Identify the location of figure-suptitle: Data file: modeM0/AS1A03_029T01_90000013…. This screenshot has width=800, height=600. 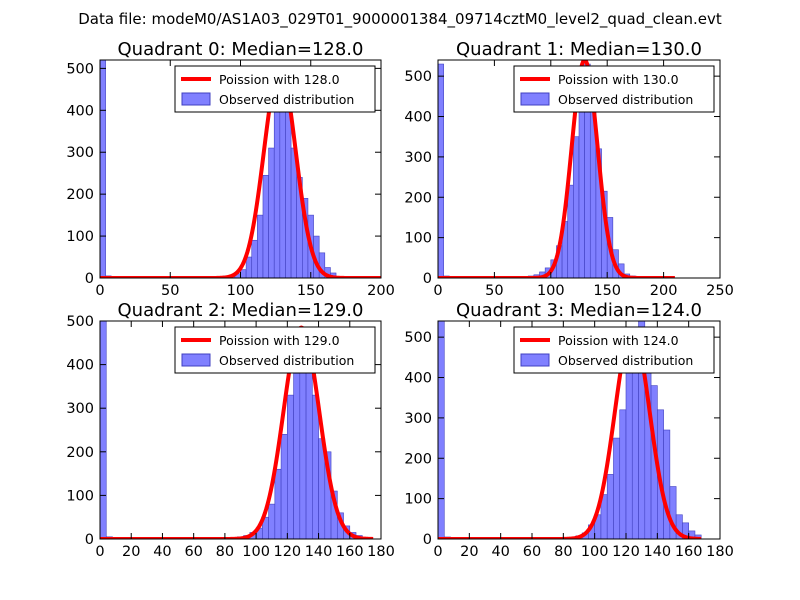
(400, 19).